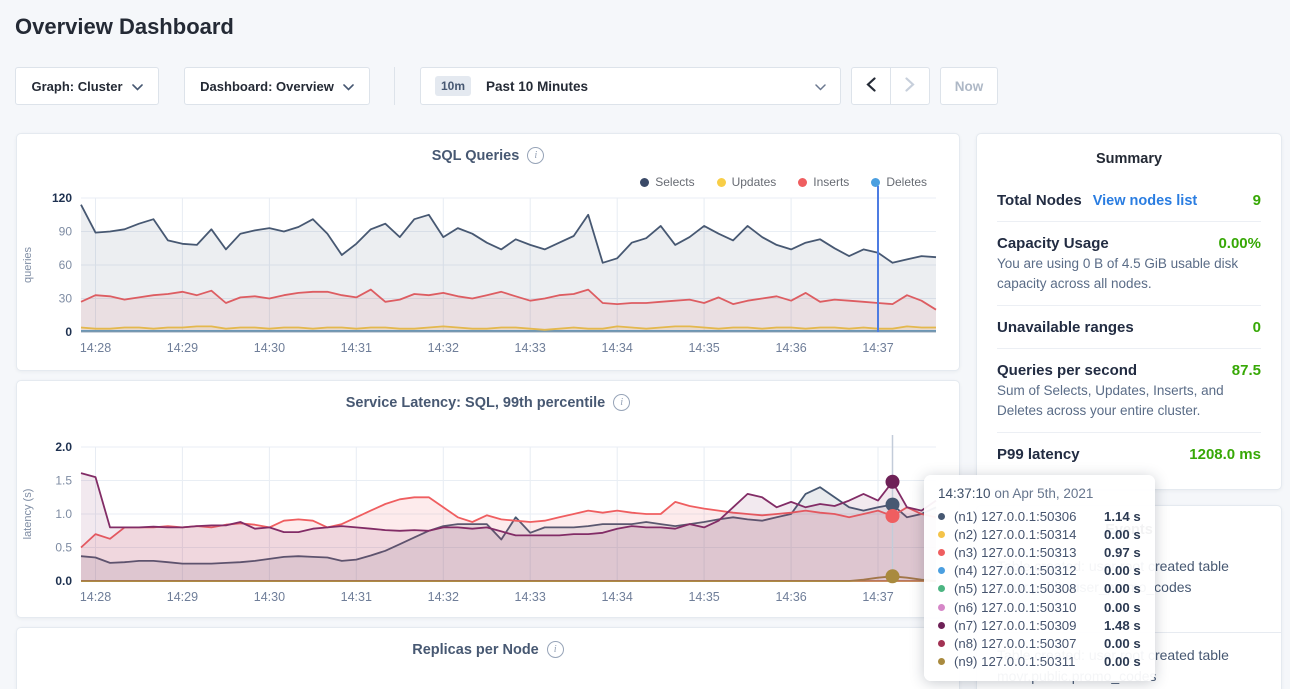  Describe the element at coordinates (488, 658) in the screenshot. I see `replicas-per-node-card: Replicas per Node i` at that location.